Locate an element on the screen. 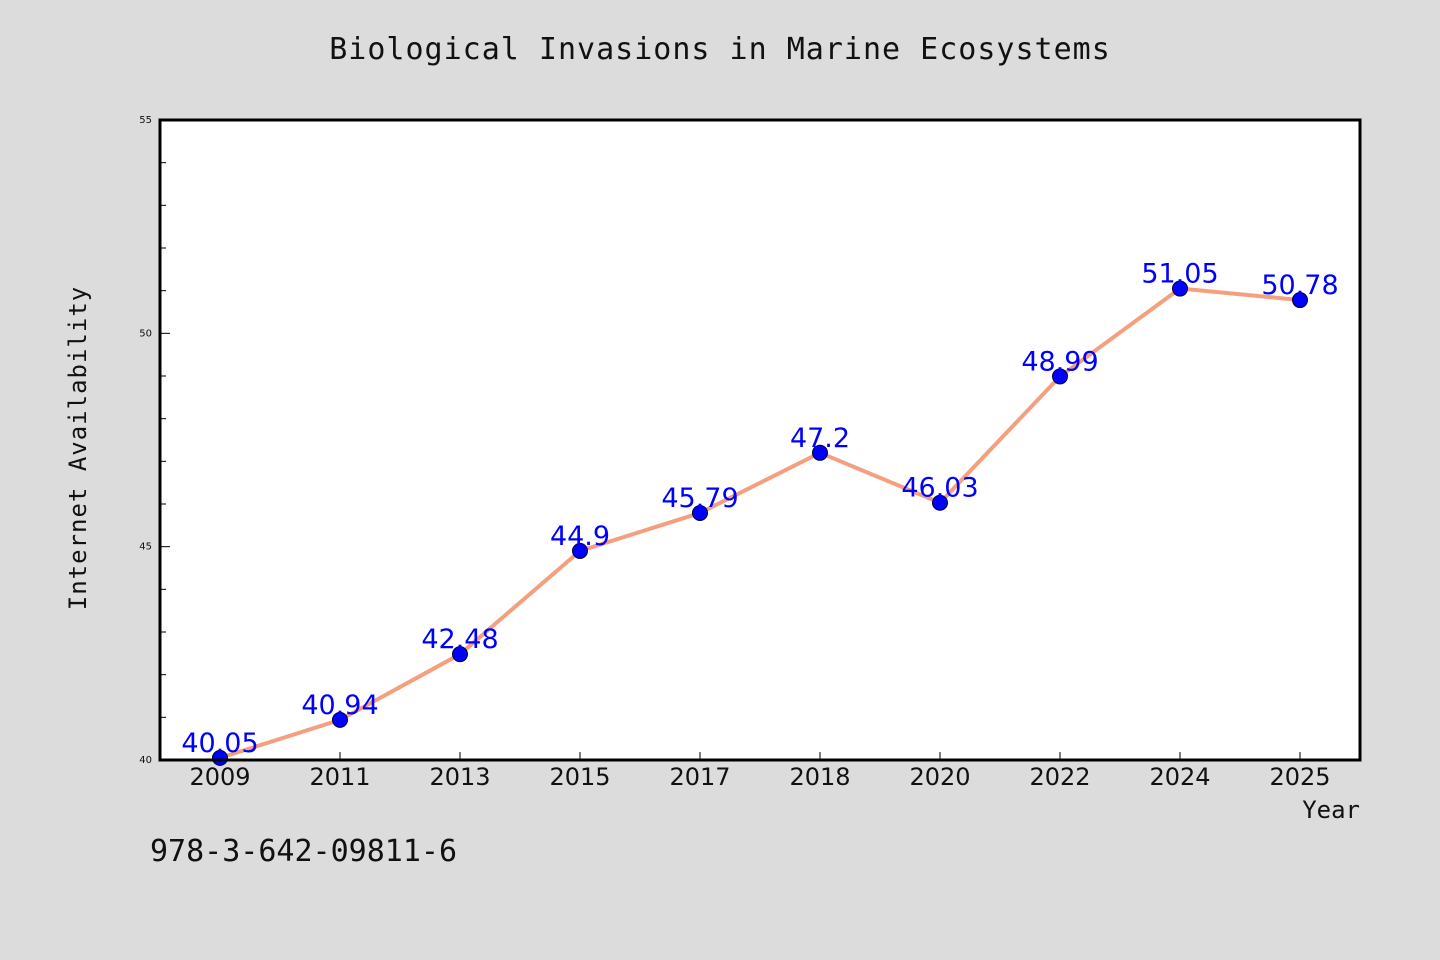  data-label: 50.78 is located at coordinates (1299, 285).